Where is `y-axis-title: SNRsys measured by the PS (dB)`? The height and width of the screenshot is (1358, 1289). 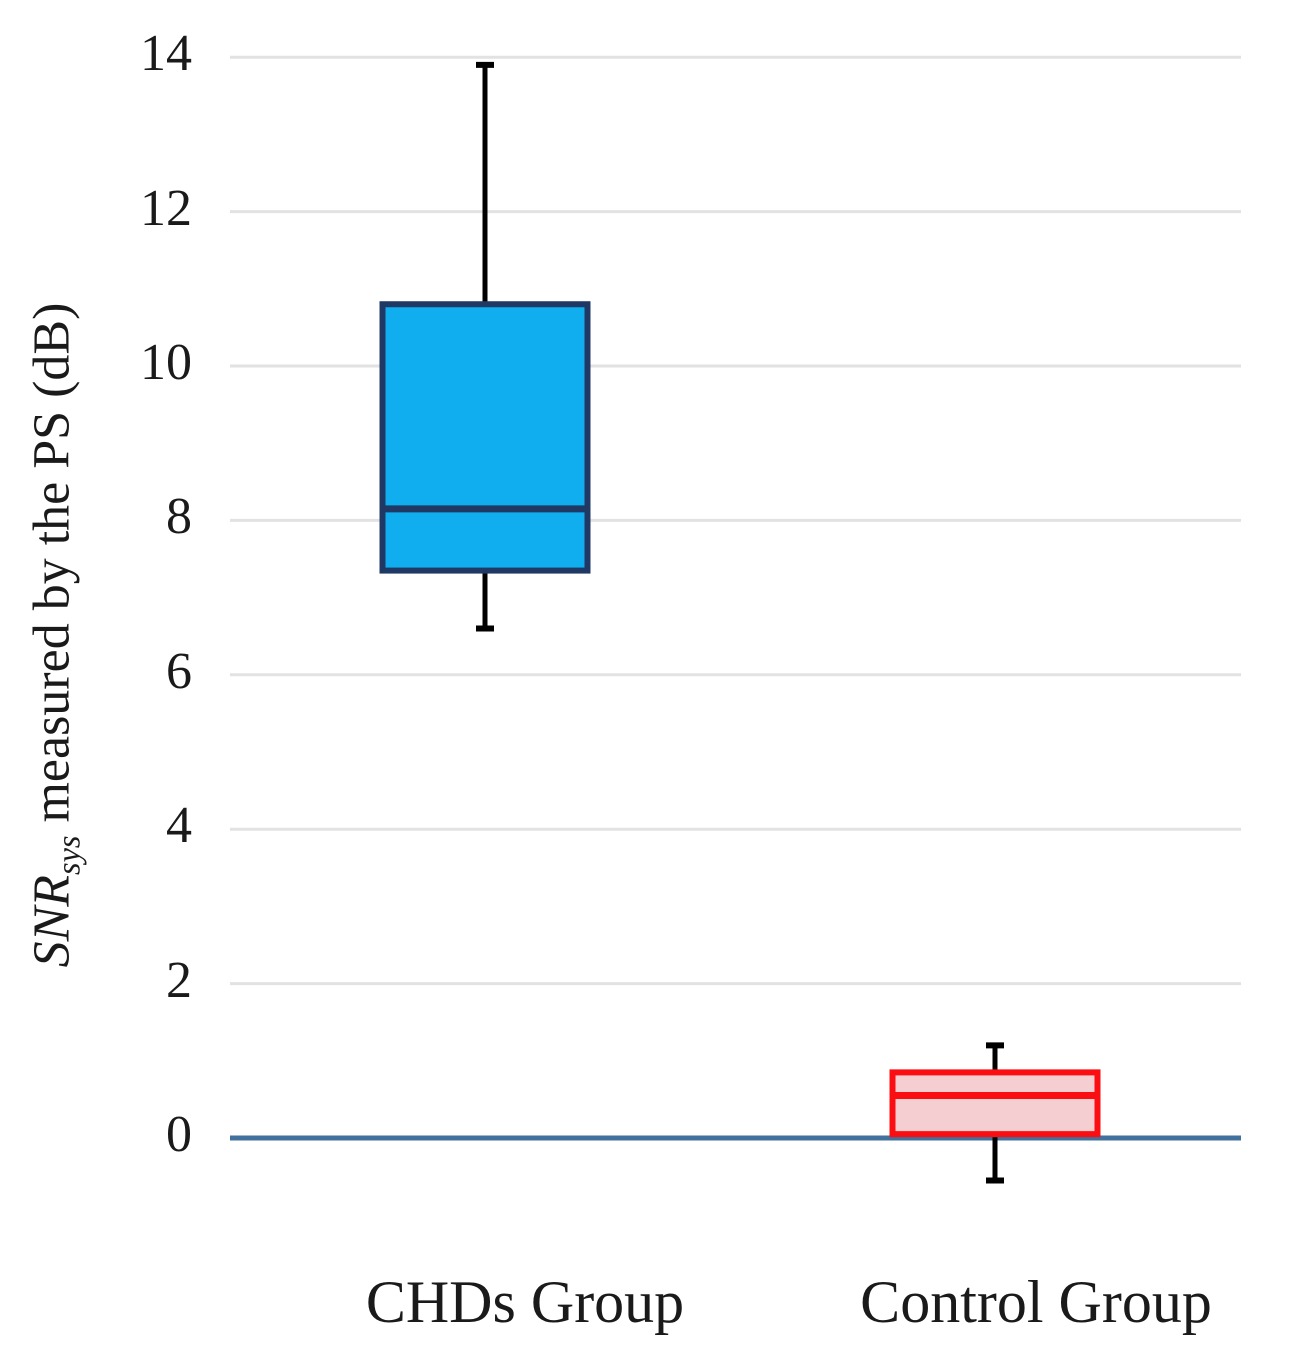
y-axis-title: SNRsys measured by the PS (dB) is located at coordinates (54, 635).